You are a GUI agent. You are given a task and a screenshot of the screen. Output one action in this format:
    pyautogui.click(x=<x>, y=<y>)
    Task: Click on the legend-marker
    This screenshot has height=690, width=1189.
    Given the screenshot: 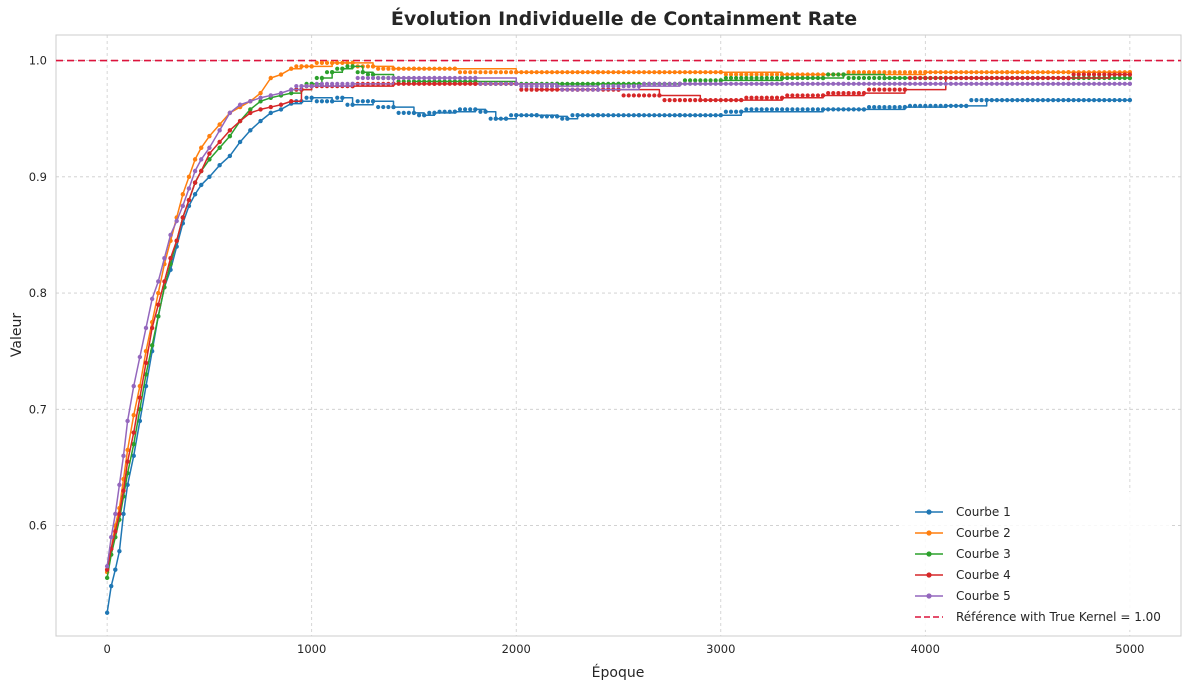 What is the action you would take?
    pyautogui.click(x=929, y=533)
    